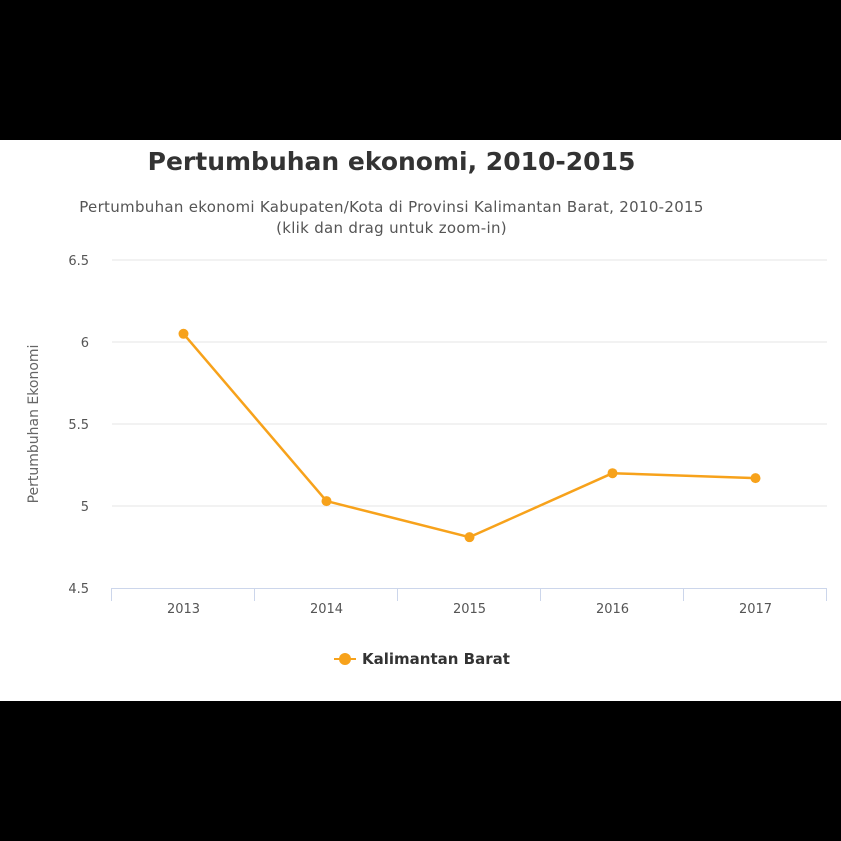 The width and height of the screenshot is (841, 841). What do you see at coordinates (34, 424) in the screenshot?
I see `y-axis-title: Pertumbuhan Ekonomi` at bounding box center [34, 424].